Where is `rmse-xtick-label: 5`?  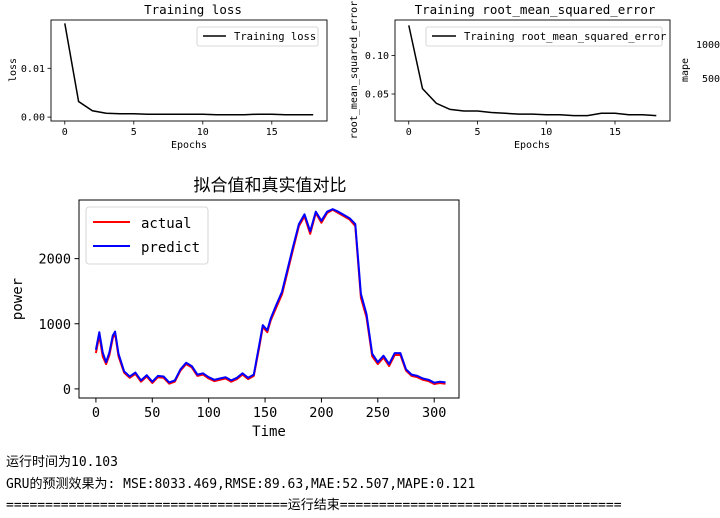 rmse-xtick-label: 5 is located at coordinates (477, 132).